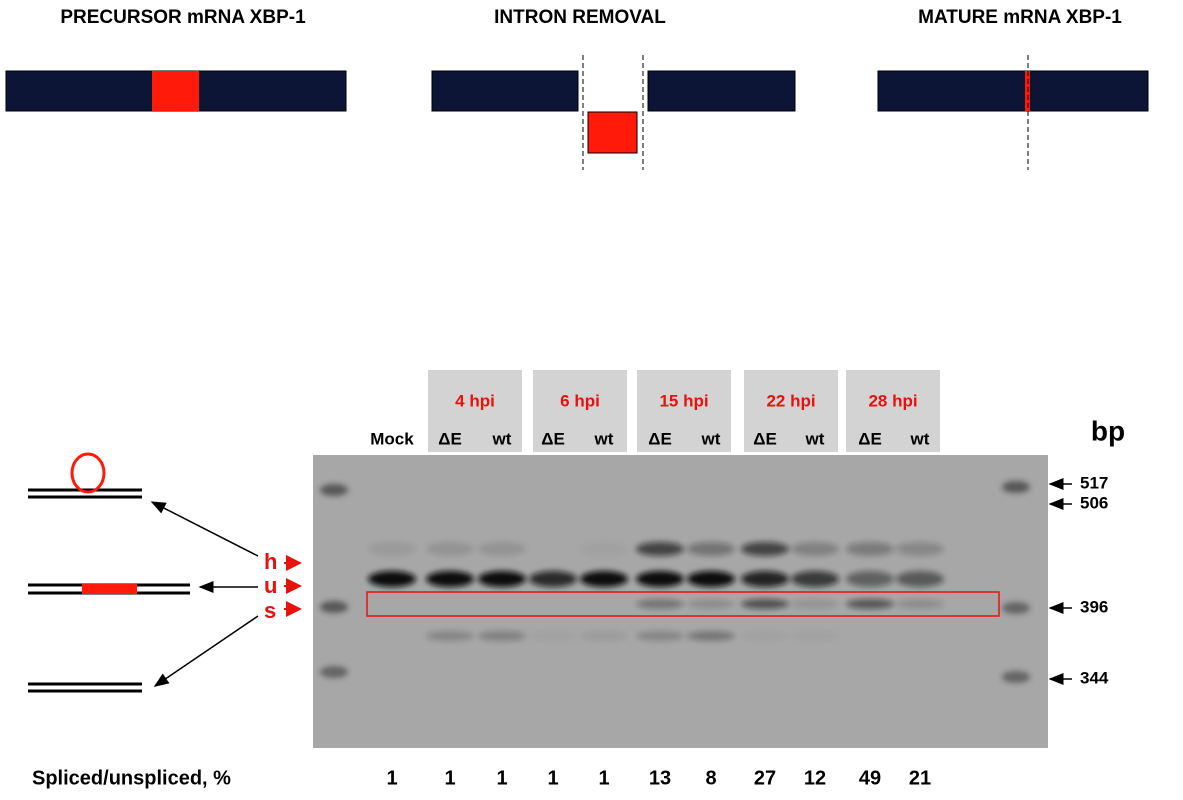  What do you see at coordinates (131, 778) in the screenshot?
I see `spliced-label: Spliced/unspliced, %` at bounding box center [131, 778].